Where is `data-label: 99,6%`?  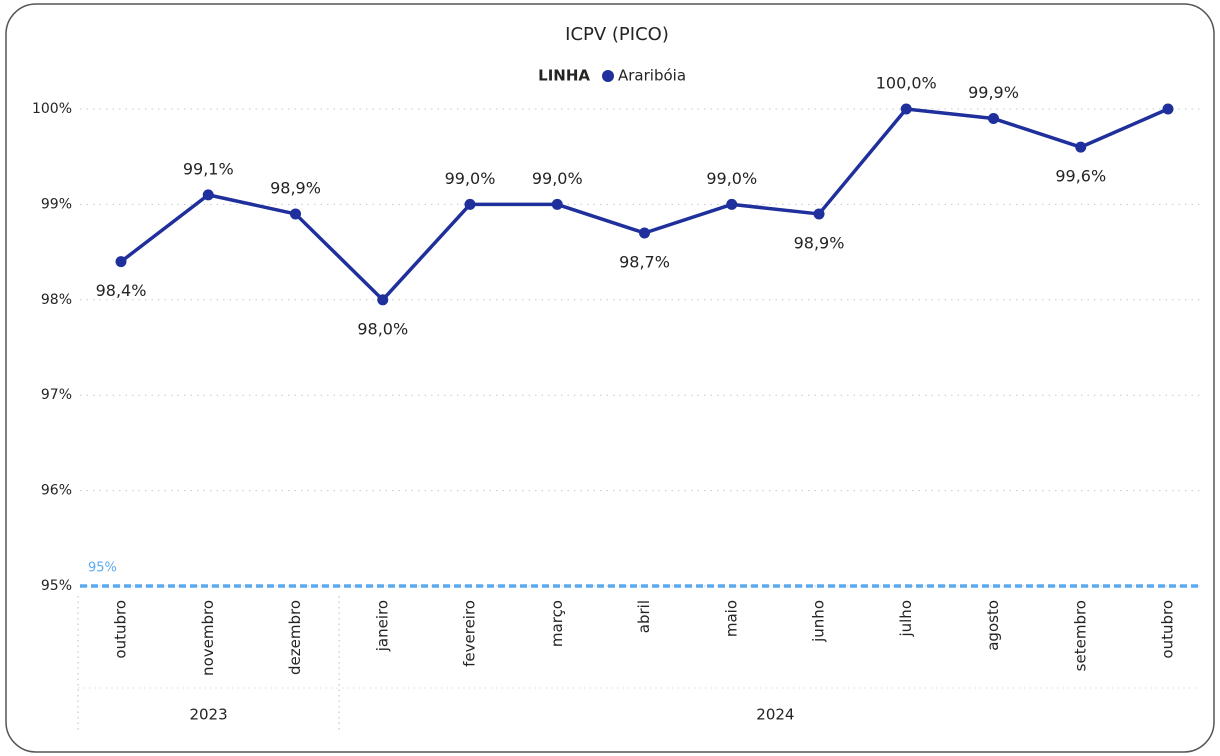 data-label: 99,6% is located at coordinates (1080, 176).